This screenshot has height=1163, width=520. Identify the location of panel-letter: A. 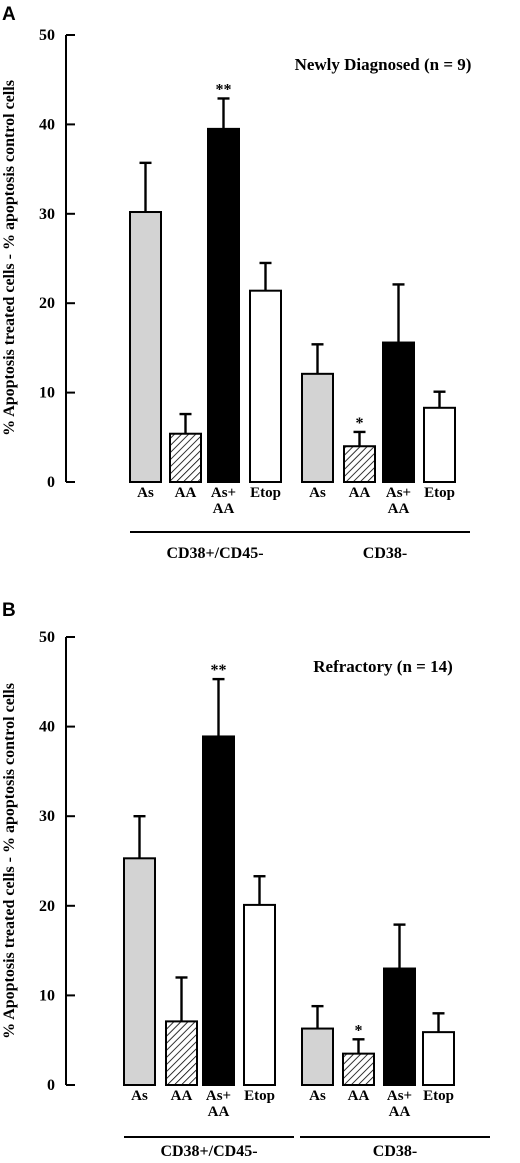
(9, 14).